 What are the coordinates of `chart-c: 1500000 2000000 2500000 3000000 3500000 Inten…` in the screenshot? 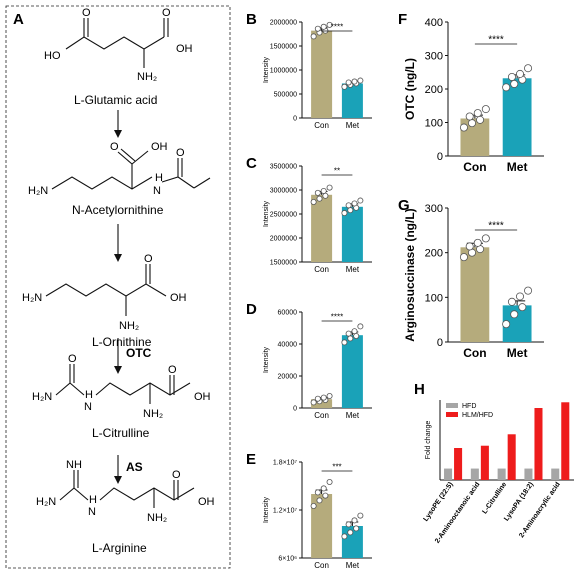 It's located at (317, 219).